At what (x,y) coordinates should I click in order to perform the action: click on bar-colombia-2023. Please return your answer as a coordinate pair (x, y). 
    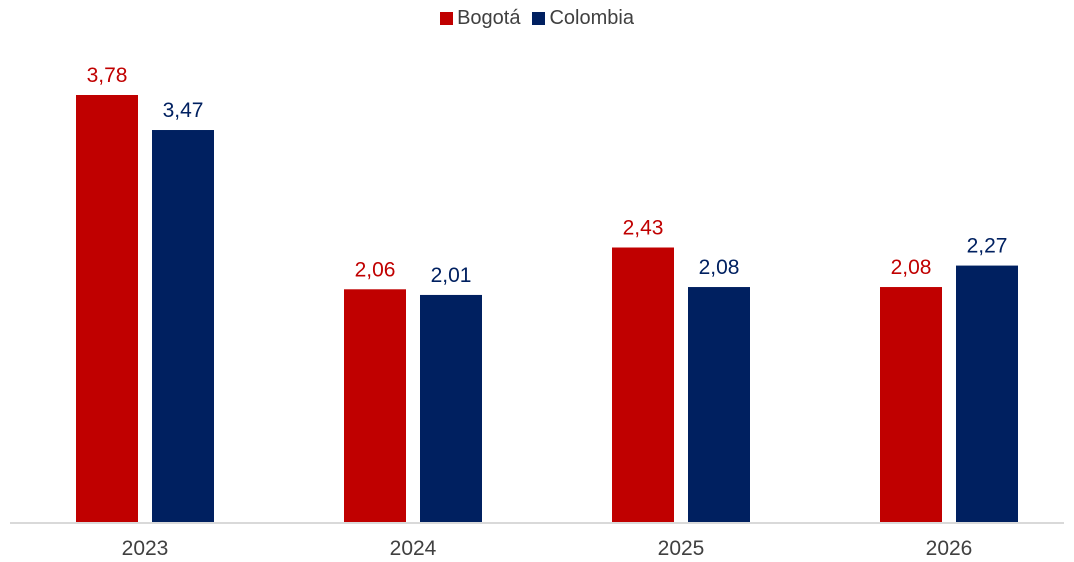
    Looking at the image, I should click on (183, 326).